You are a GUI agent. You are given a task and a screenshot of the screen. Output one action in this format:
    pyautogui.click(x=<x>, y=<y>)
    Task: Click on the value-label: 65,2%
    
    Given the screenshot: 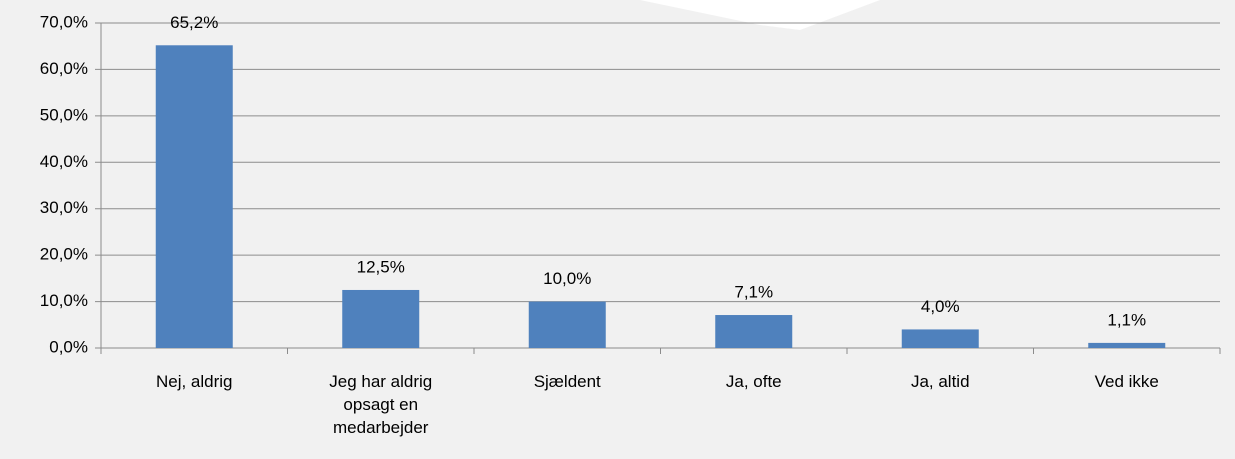 What is the action you would take?
    pyautogui.click(x=194, y=22)
    